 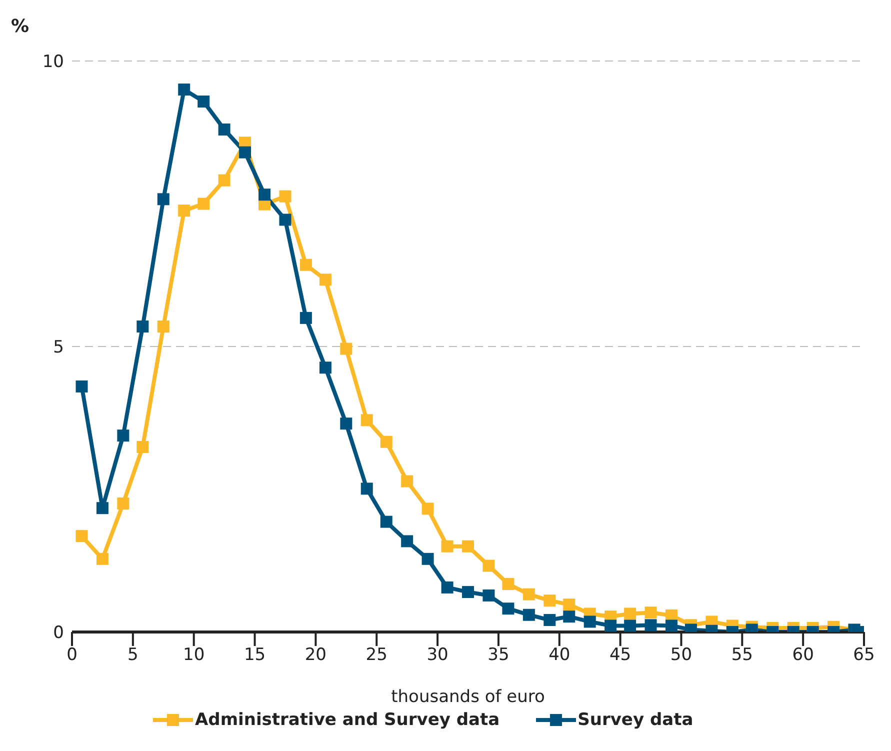 What do you see at coordinates (742, 655) in the screenshot?
I see `x-tick-label: 55` at bounding box center [742, 655].